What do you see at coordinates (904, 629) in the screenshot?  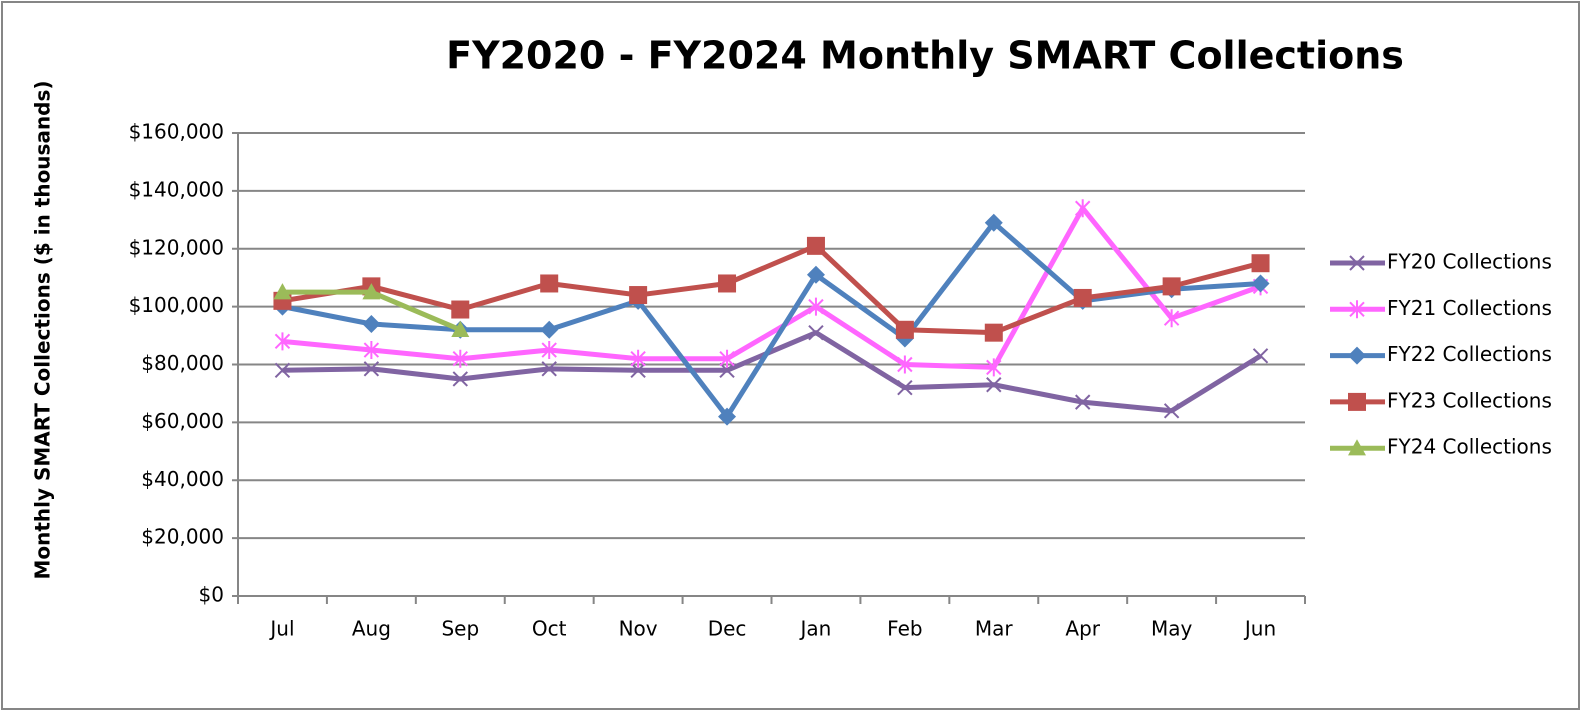 I see `x-tick-label: Feb` at bounding box center [904, 629].